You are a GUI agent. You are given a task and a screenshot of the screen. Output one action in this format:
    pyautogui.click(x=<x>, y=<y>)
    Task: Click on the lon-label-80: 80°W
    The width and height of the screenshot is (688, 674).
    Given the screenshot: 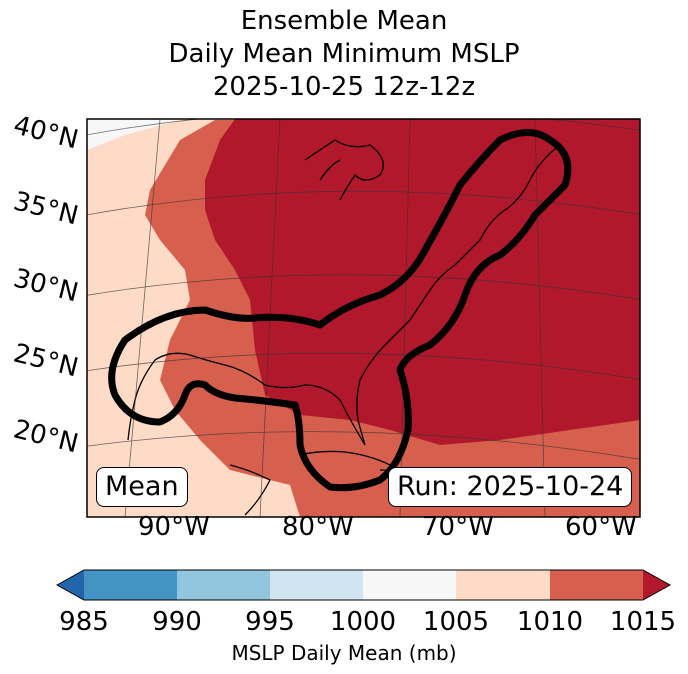 What is the action you would take?
    pyautogui.click(x=318, y=527)
    